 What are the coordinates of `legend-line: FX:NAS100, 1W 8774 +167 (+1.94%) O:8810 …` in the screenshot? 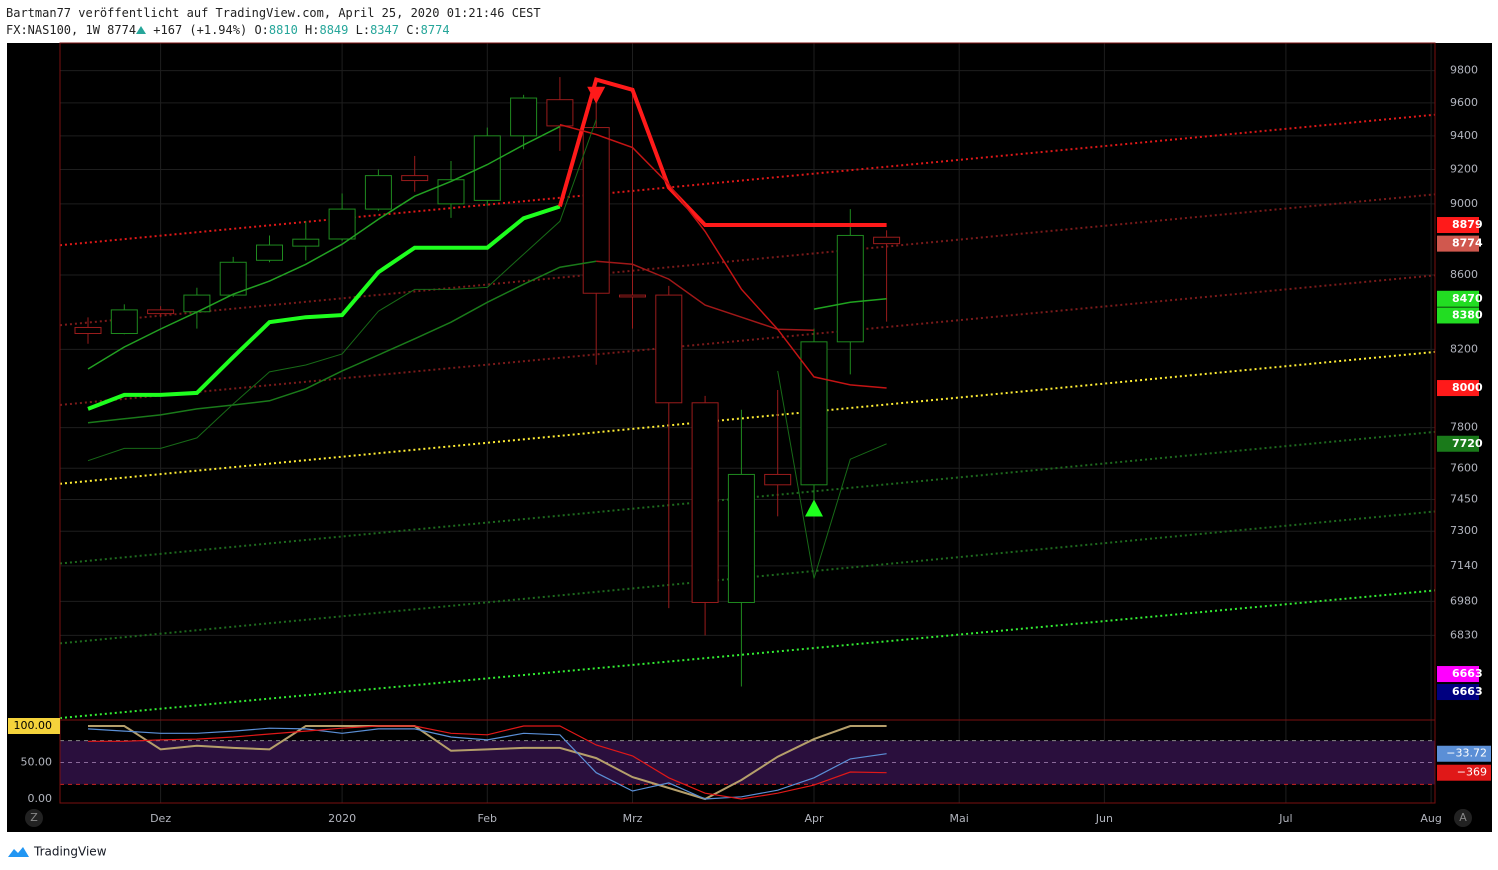 It's located at (273, 30).